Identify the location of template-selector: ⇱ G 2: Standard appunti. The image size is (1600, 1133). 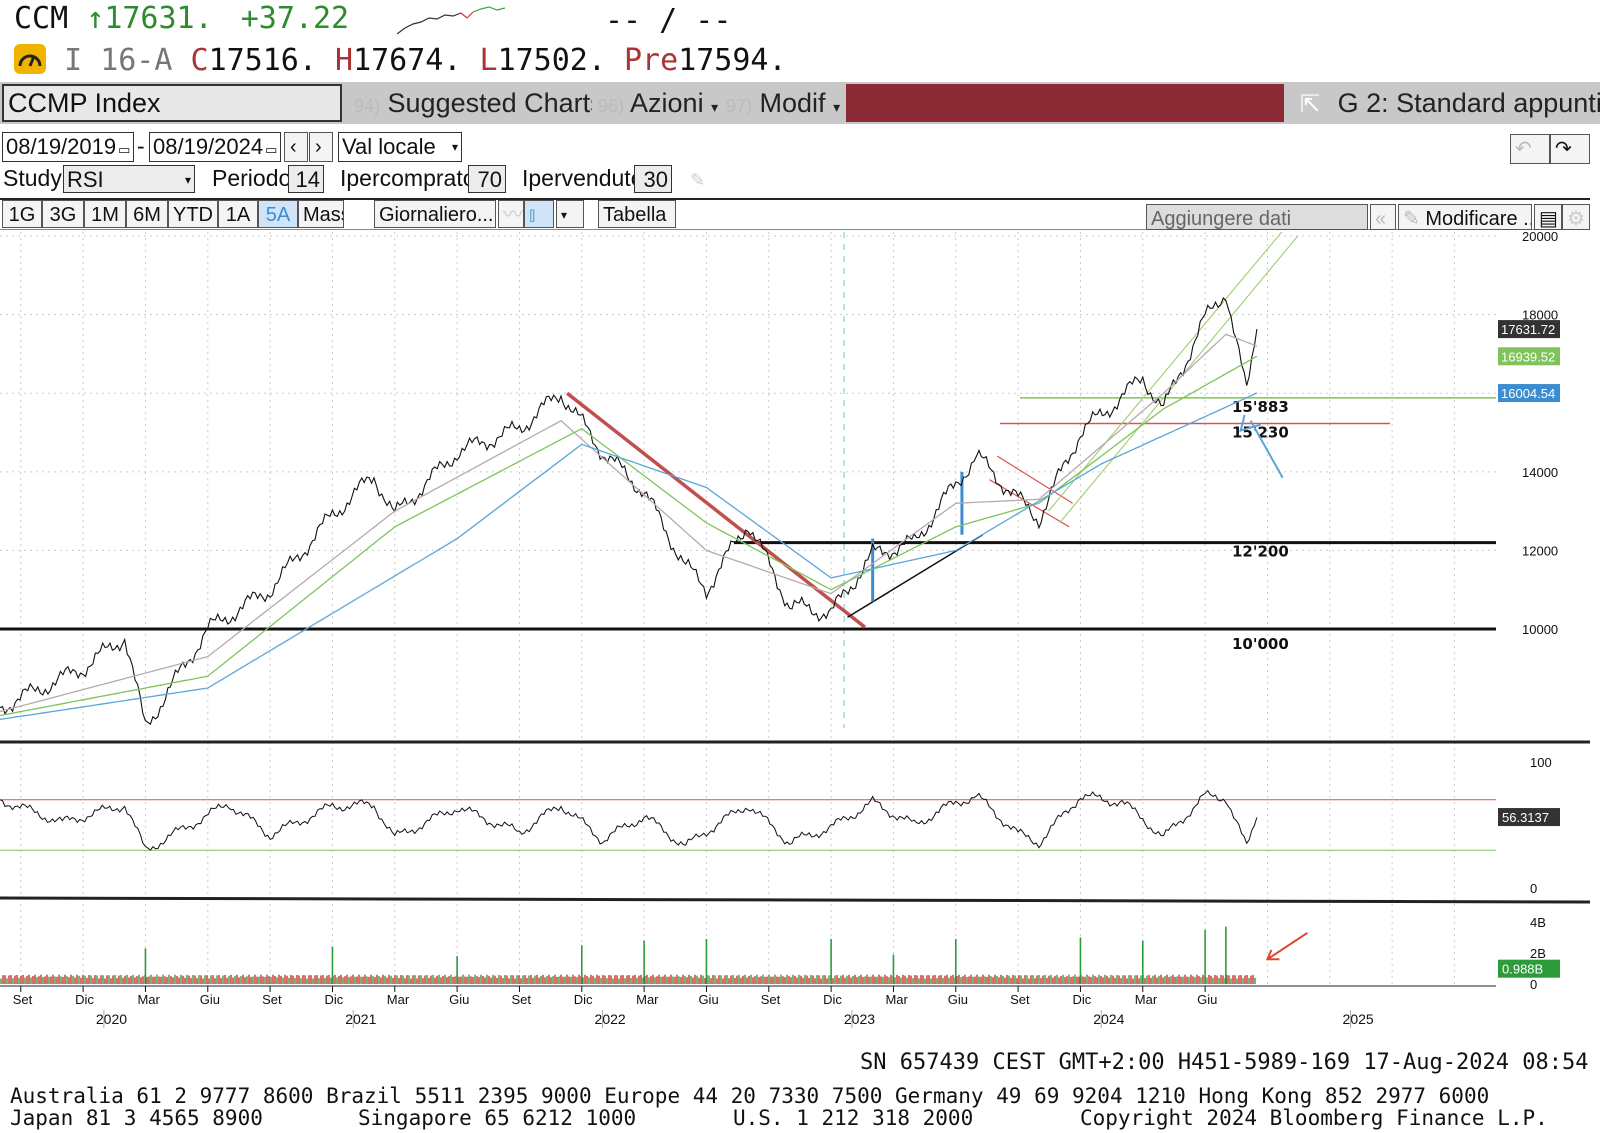
(1445, 103).